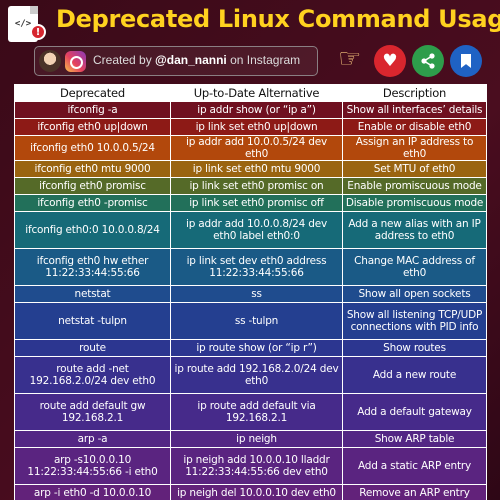  Describe the element at coordinates (278, 19) in the screenshot. I see `page-title: Deprecated Linux Command Usage` at that location.